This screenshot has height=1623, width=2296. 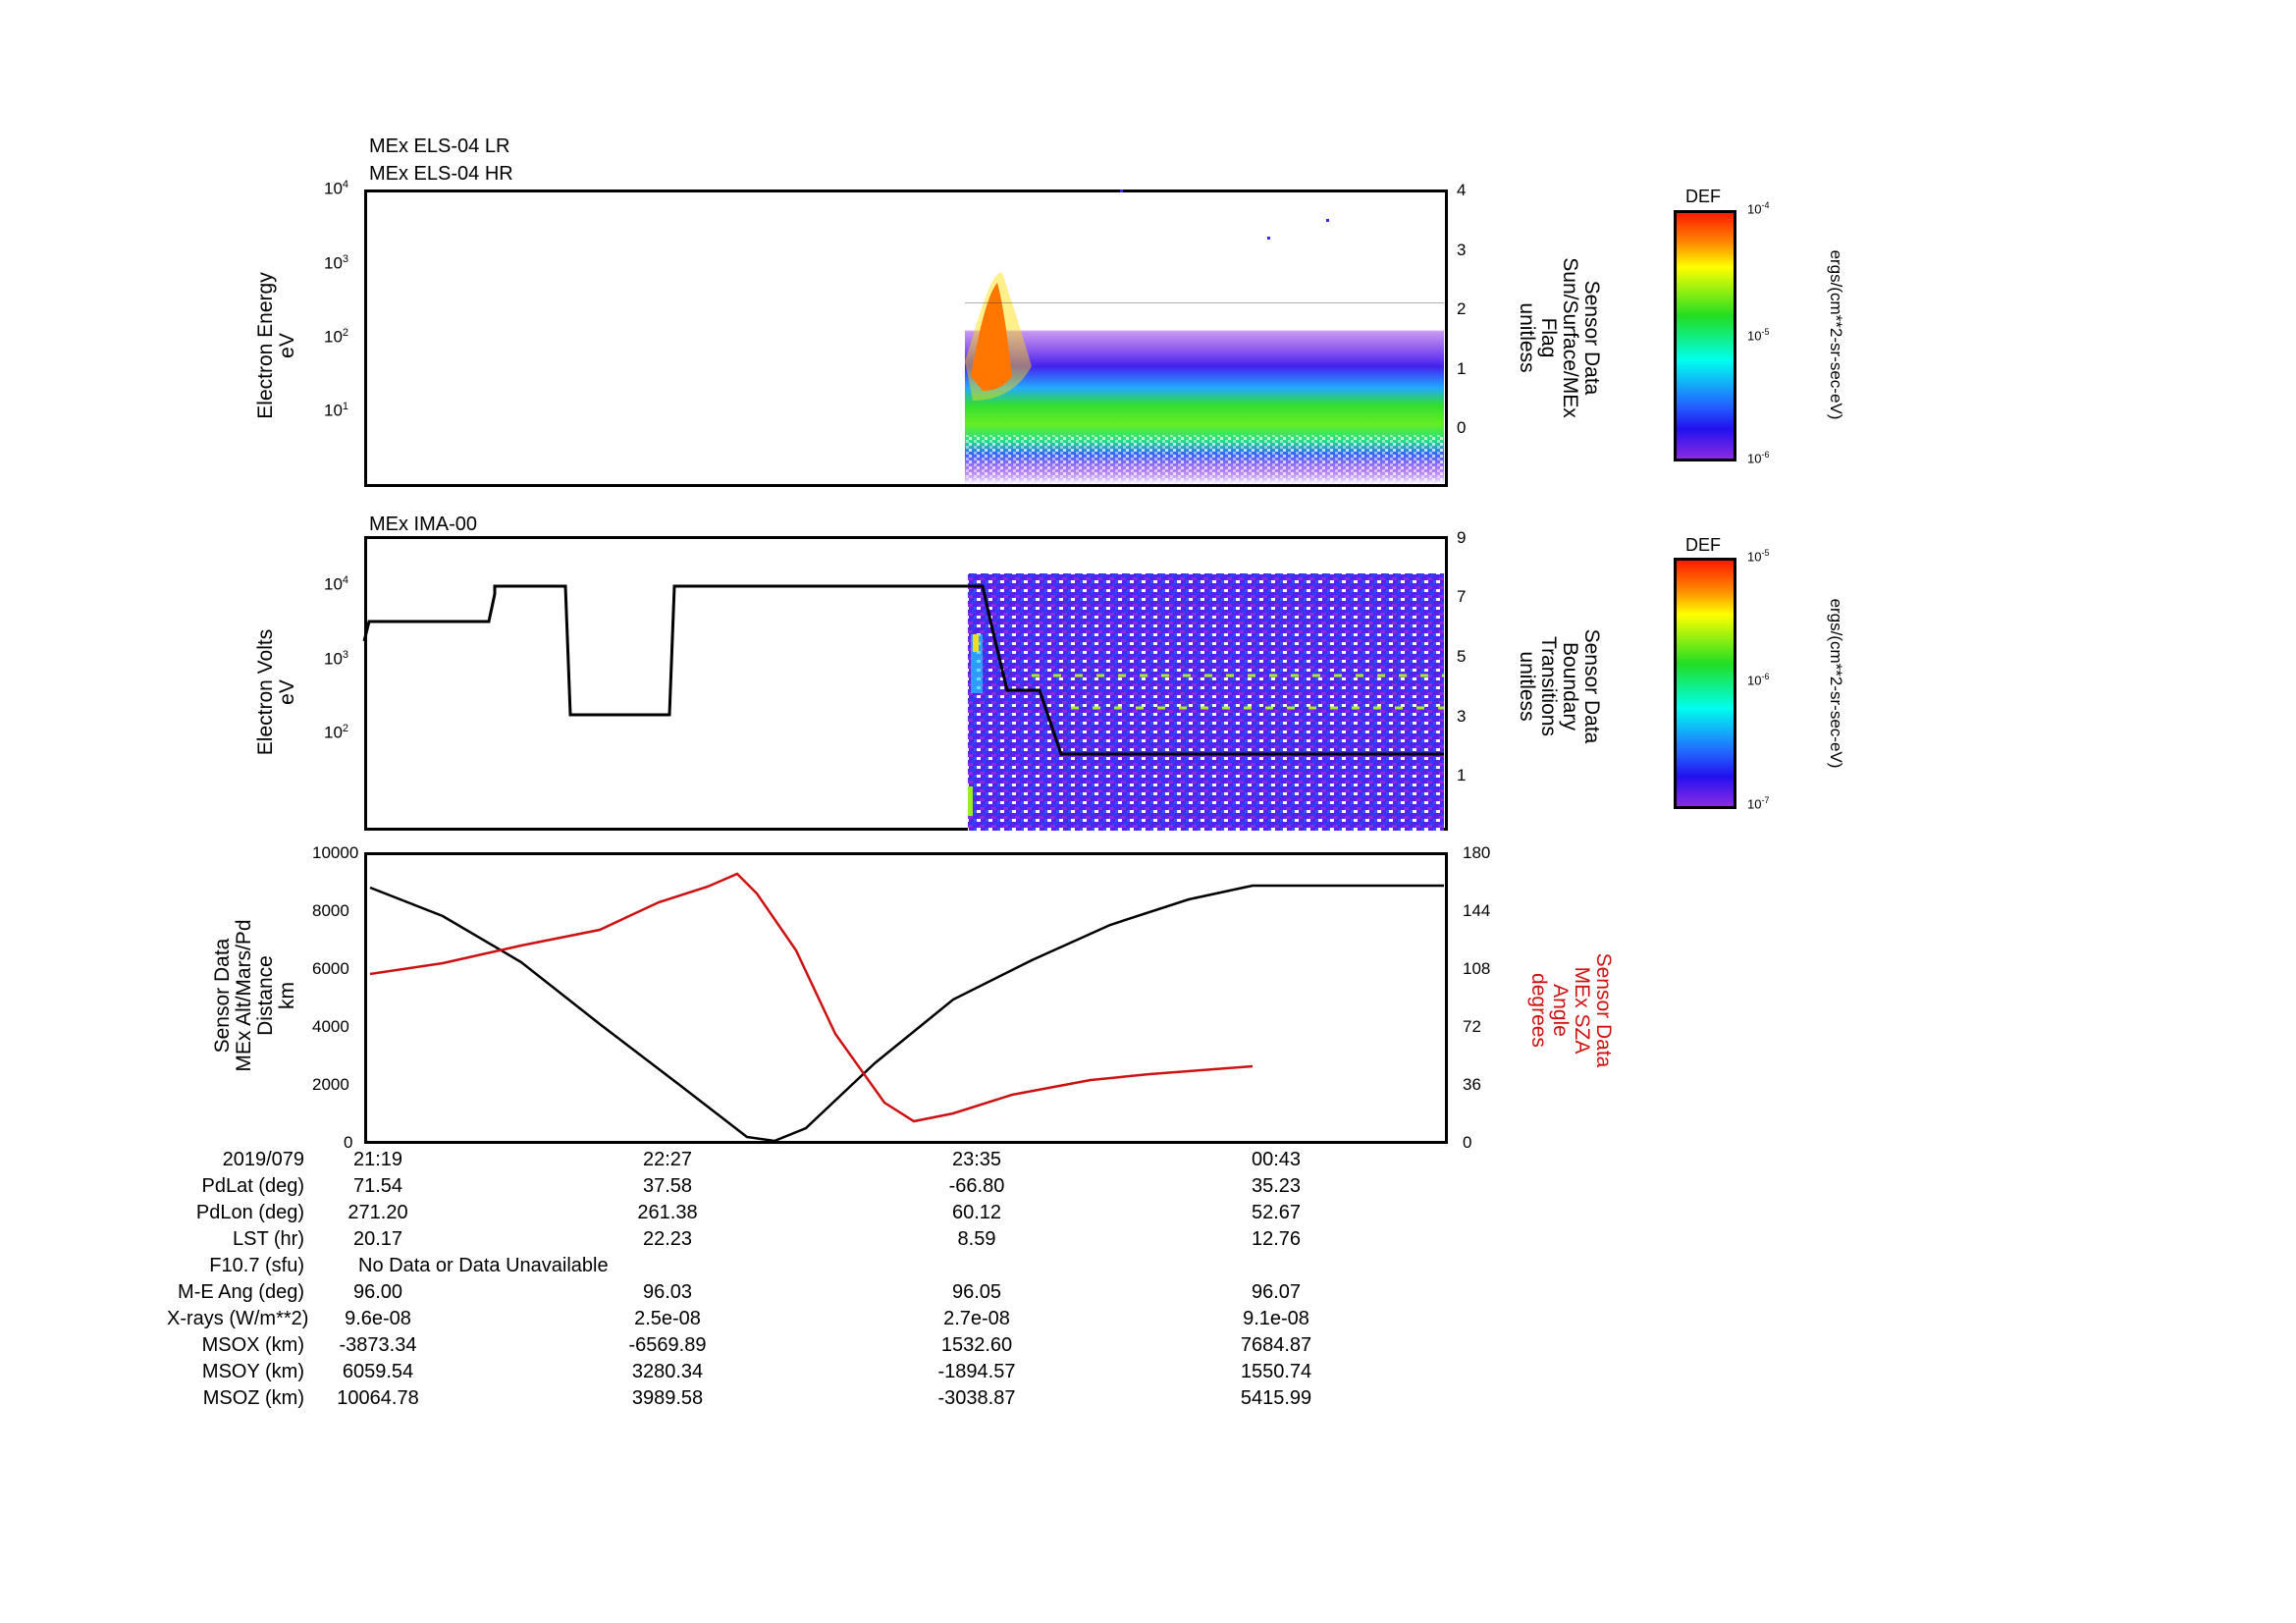 I want to click on cell: 96.07, so click(x=1276, y=1292).